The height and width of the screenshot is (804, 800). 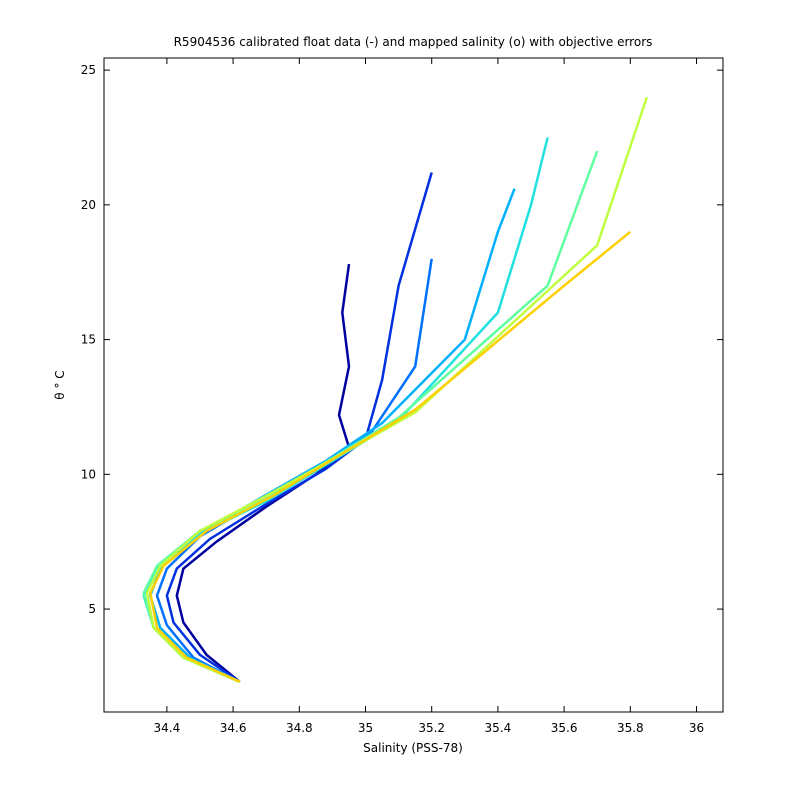 I want to click on x-tick-label: 34.4, so click(x=167, y=728).